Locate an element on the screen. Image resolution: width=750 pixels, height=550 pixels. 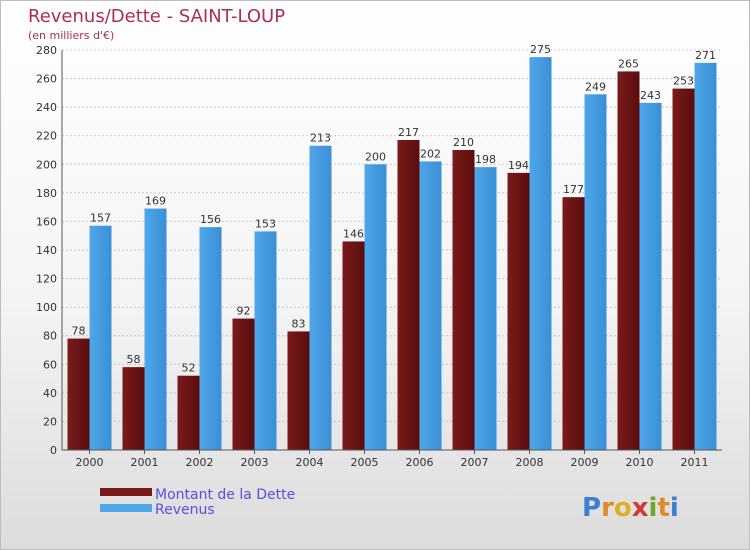
bar-dette-2009 is located at coordinates (573, 323).